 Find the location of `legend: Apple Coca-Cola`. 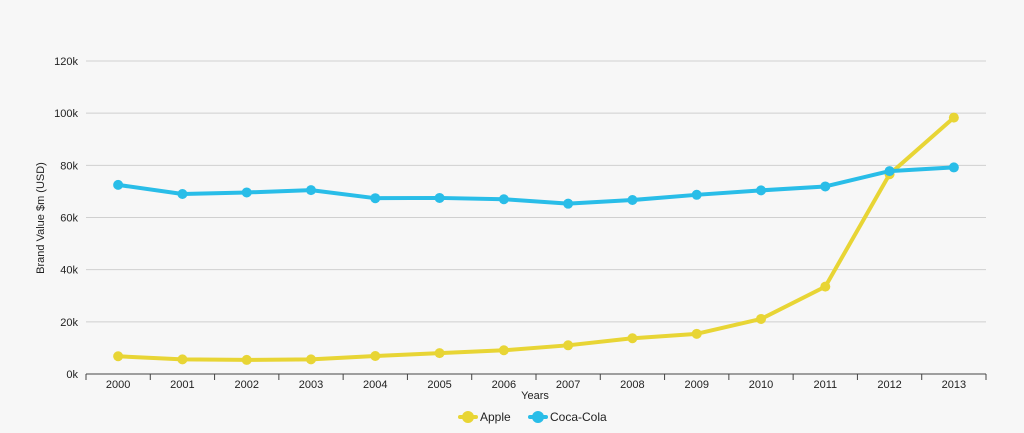

legend: Apple Coca-Cola is located at coordinates (532, 417).